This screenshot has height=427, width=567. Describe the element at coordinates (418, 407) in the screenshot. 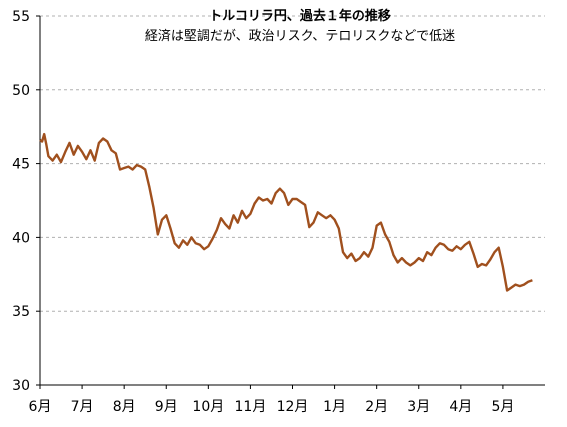

I see `x-tick-label-9: 3月` at that location.